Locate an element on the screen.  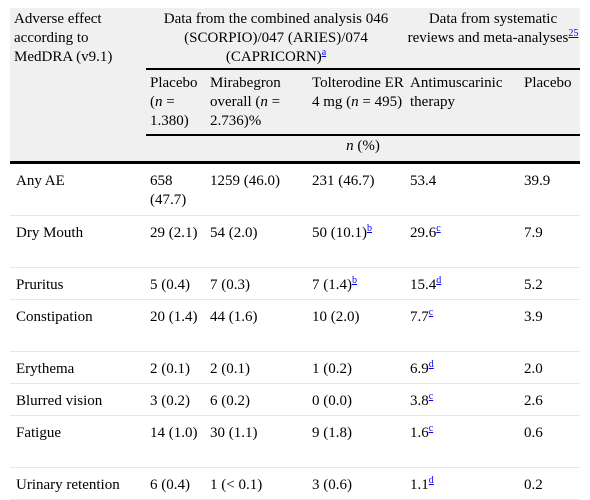
cell-placebo: 20 (1.4) is located at coordinates (176, 325).